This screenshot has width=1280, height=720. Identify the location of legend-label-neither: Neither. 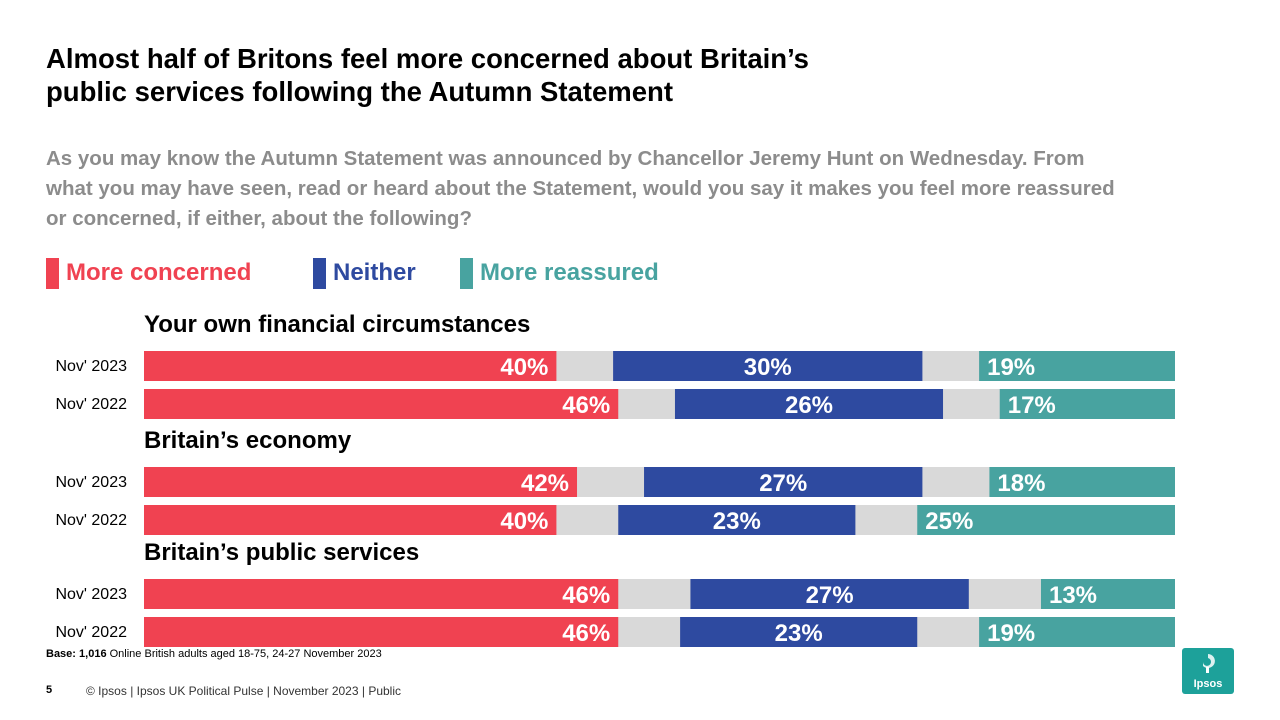
(374, 272).